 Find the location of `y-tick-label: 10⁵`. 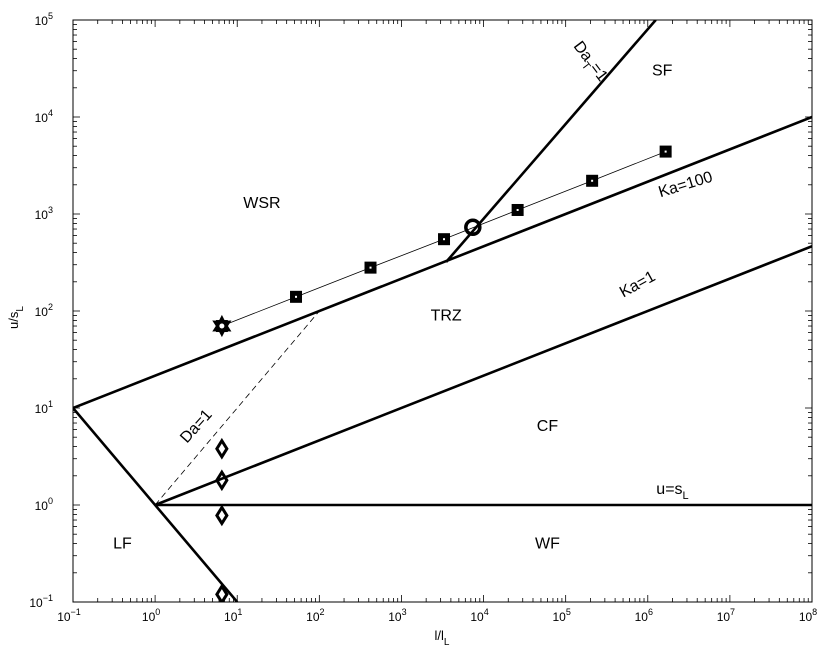

y-tick-label: 10⁵ is located at coordinates (44, 19).